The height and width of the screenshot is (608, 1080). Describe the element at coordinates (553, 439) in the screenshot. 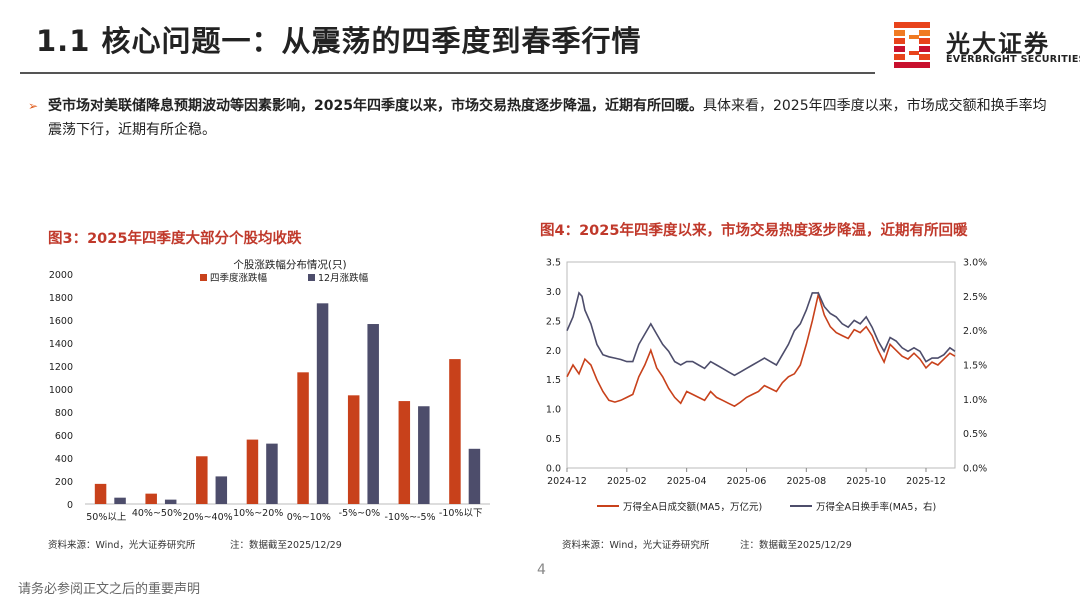

I see `y-left-tick-label: 0.5` at that location.